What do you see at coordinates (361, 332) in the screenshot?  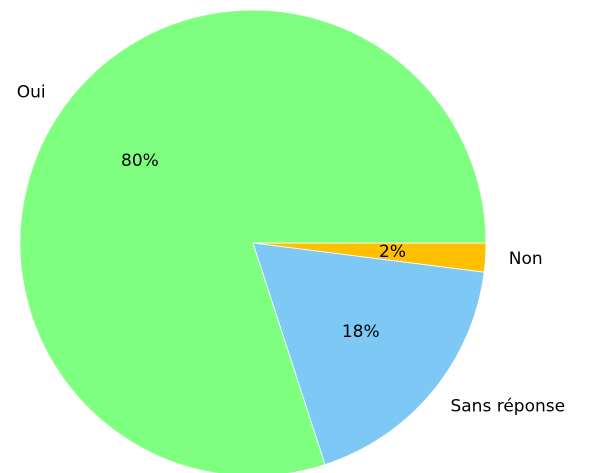 I see `pie-percent-label-sans-reponse: 18%` at bounding box center [361, 332].